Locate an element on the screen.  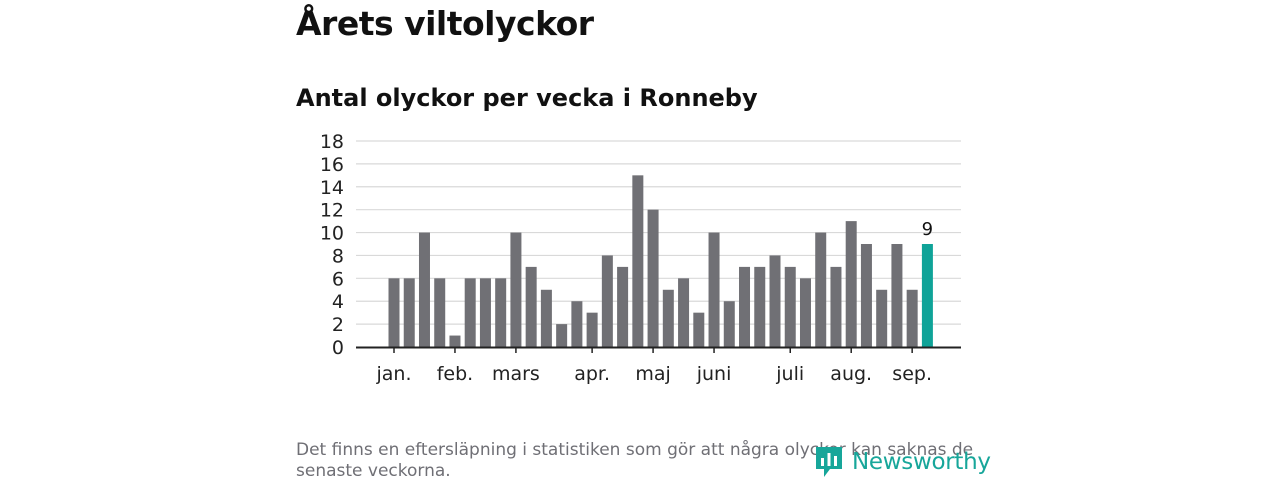
y-tick-label: 18 is located at coordinates (332, 142).